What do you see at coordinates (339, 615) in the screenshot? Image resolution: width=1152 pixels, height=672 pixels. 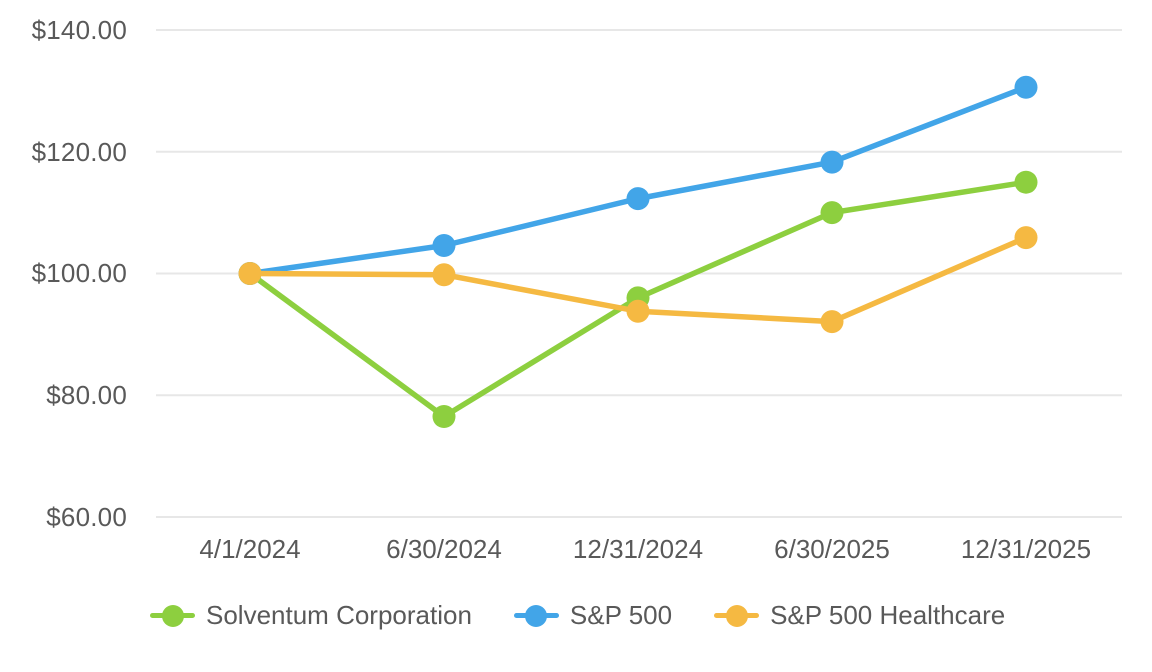 I see `legend-label: Solventum Corporation` at bounding box center [339, 615].